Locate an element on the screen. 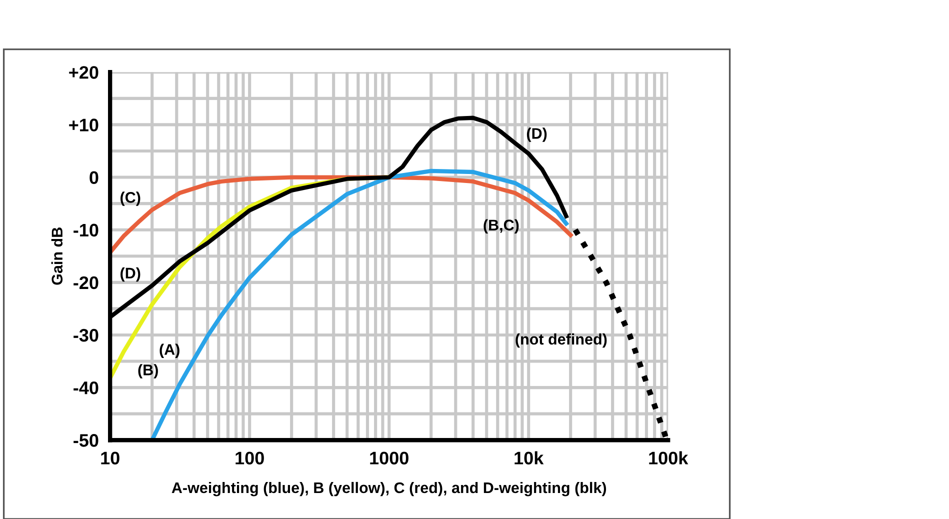 The width and height of the screenshot is (949, 519). x-tick-label: 100 is located at coordinates (250, 458).